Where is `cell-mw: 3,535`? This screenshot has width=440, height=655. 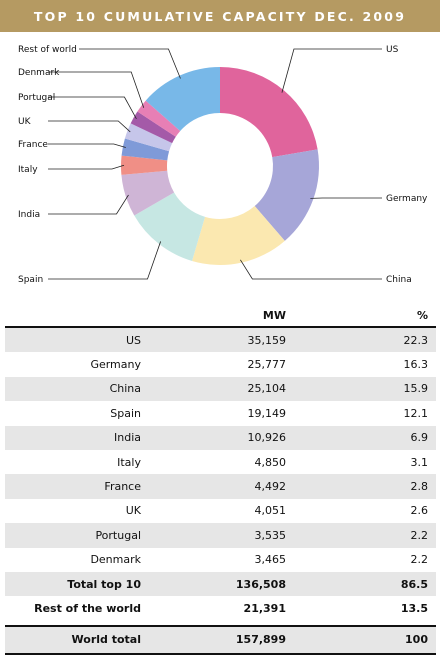 cell-mw: 3,535 is located at coordinates (213, 535).